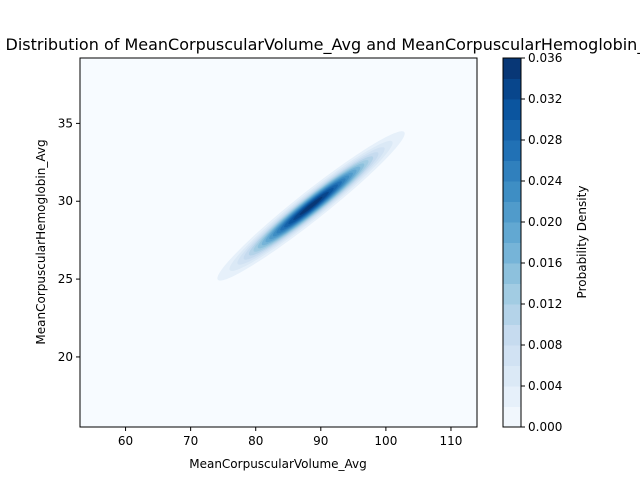 The image size is (640, 480). I want to click on y-axis-label: MeanCorpuscularHemoglobin_Avg, so click(41, 241).